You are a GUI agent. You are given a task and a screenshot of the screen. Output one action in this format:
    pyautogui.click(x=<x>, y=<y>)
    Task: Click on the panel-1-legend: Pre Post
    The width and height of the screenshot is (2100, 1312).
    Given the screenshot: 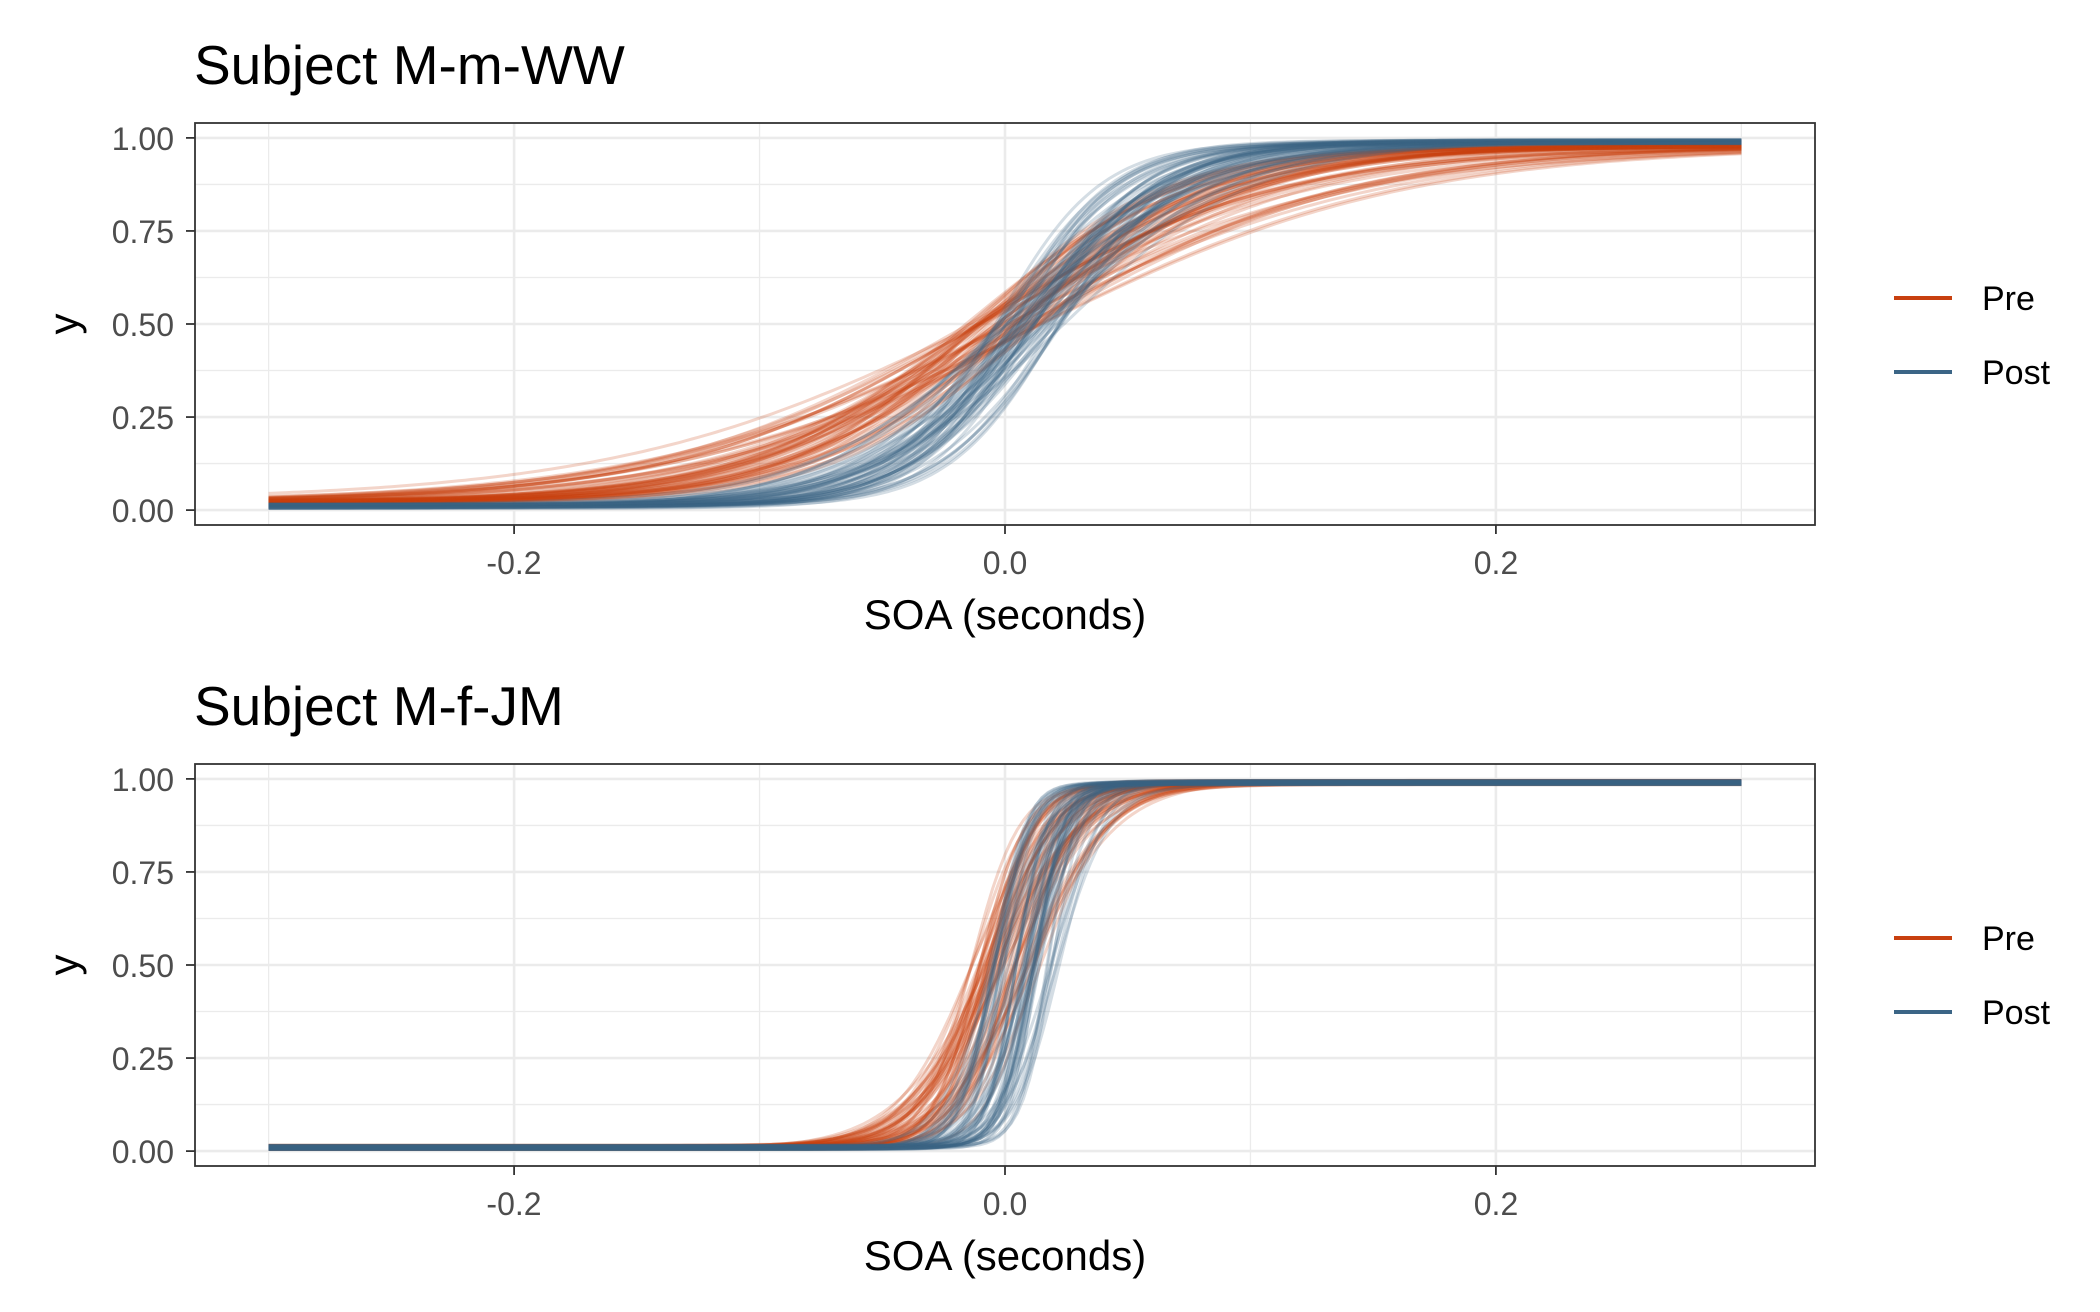 What is the action you would take?
    pyautogui.click(x=1972, y=336)
    